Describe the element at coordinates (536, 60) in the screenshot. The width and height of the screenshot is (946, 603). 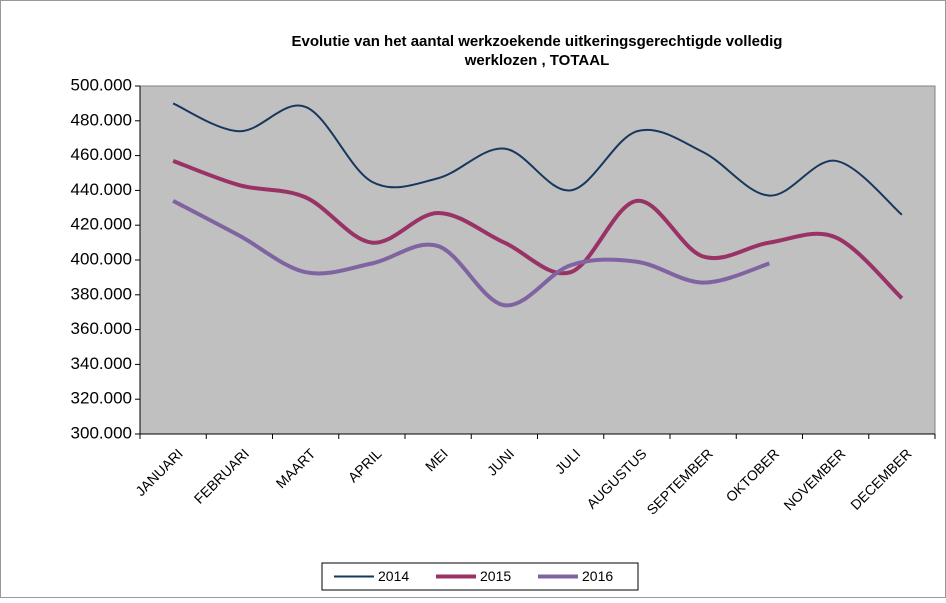
I see `chart-title: werklozen , TOTAAL` at that location.